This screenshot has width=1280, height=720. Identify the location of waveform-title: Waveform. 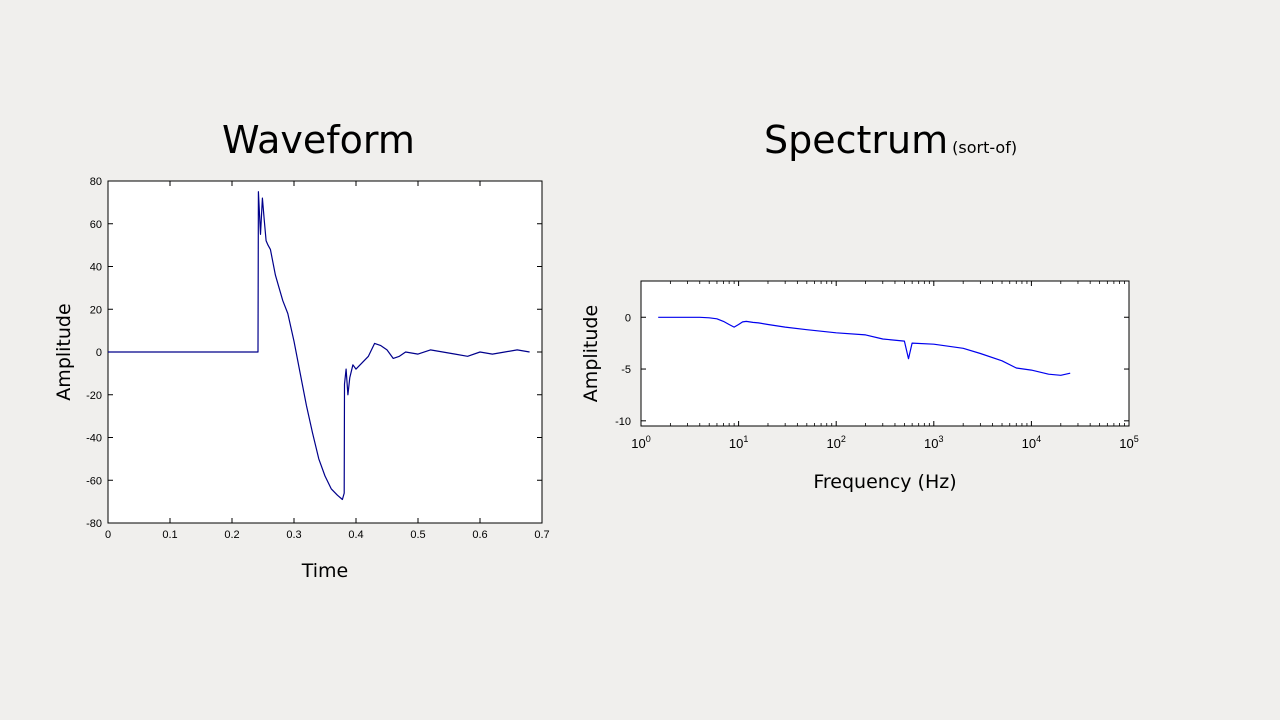
(318, 140).